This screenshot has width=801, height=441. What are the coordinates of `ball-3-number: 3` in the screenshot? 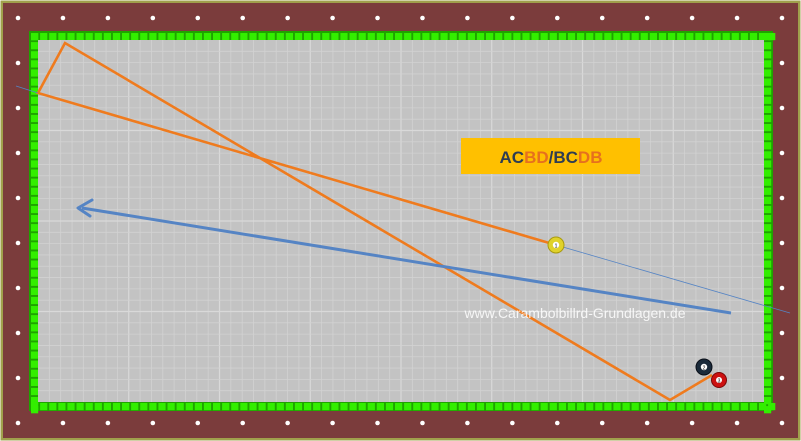 It's located at (719, 381).